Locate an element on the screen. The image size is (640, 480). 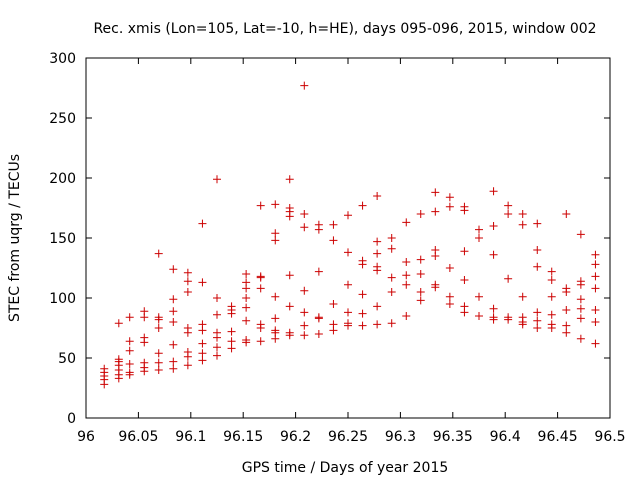
x-tick-label: 96.25 is located at coordinates (348, 437).